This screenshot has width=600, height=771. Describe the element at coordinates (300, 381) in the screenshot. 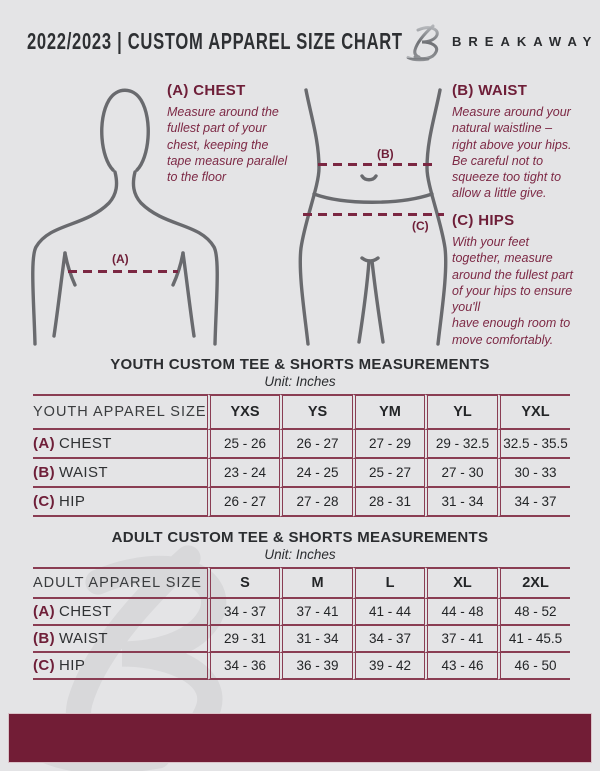

I see `youth-section-unit: Unit: Inches` at that location.